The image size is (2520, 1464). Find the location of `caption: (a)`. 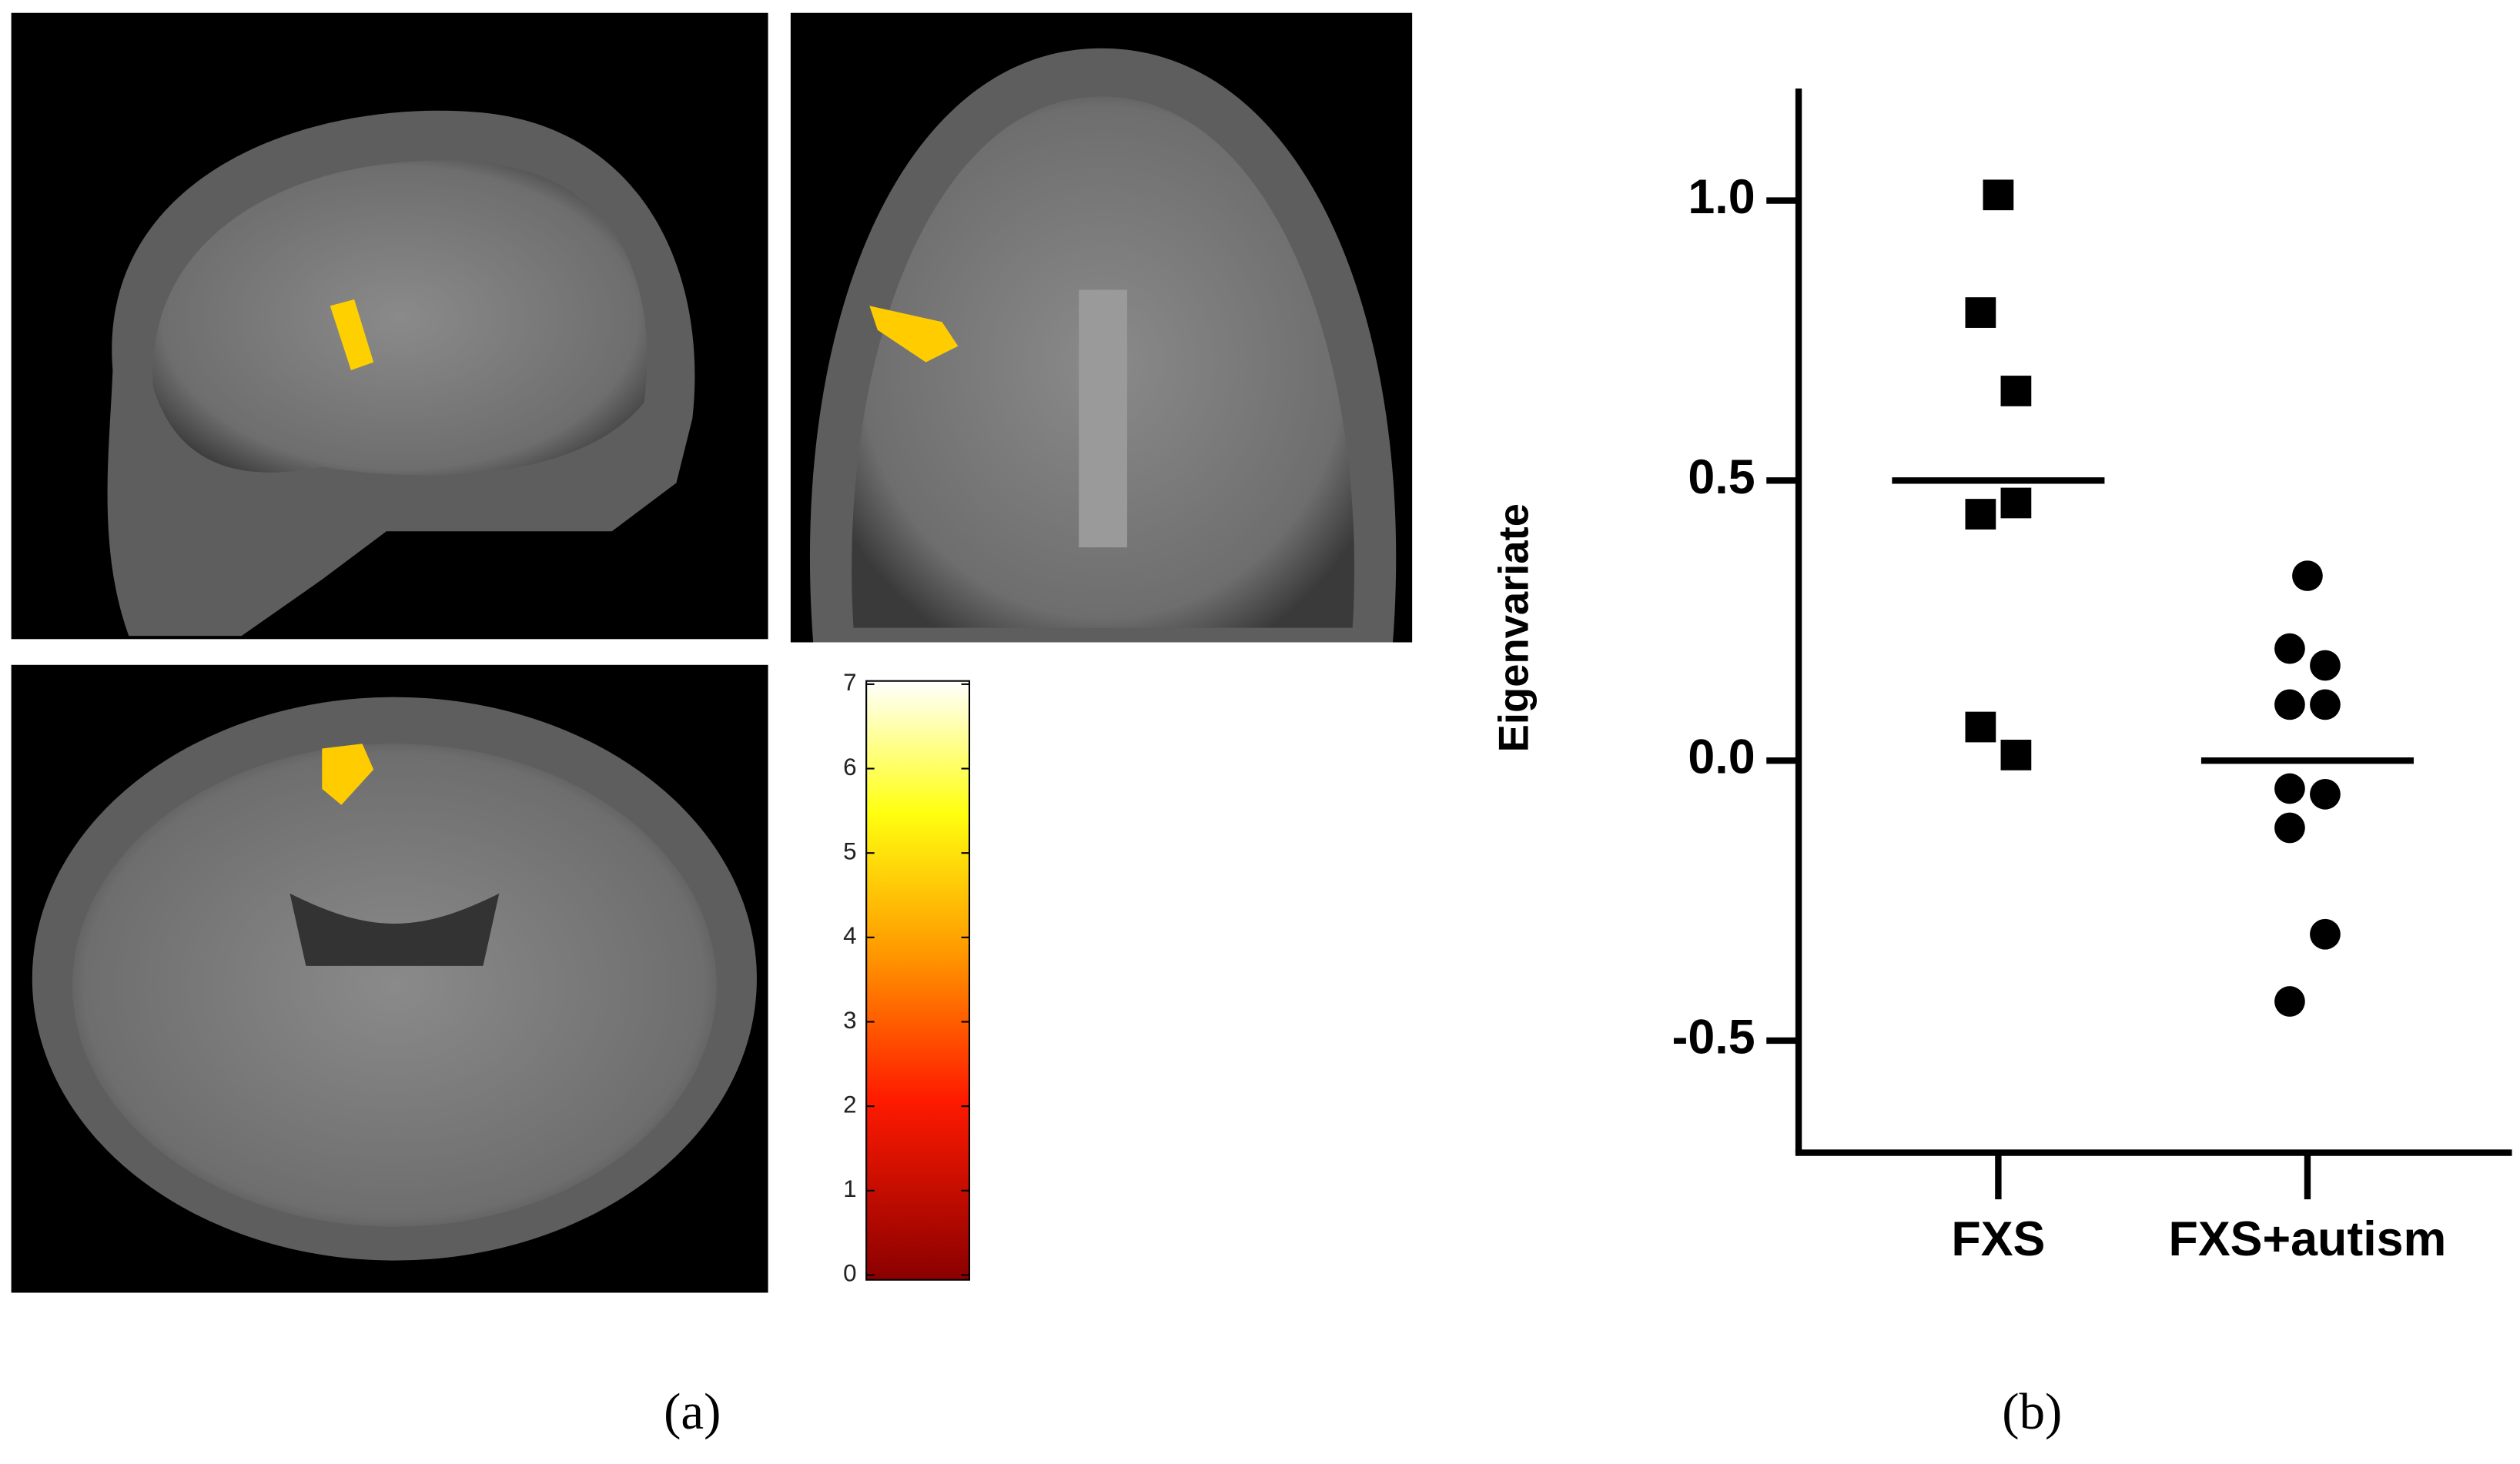

caption: (a) is located at coordinates (692, 1411).